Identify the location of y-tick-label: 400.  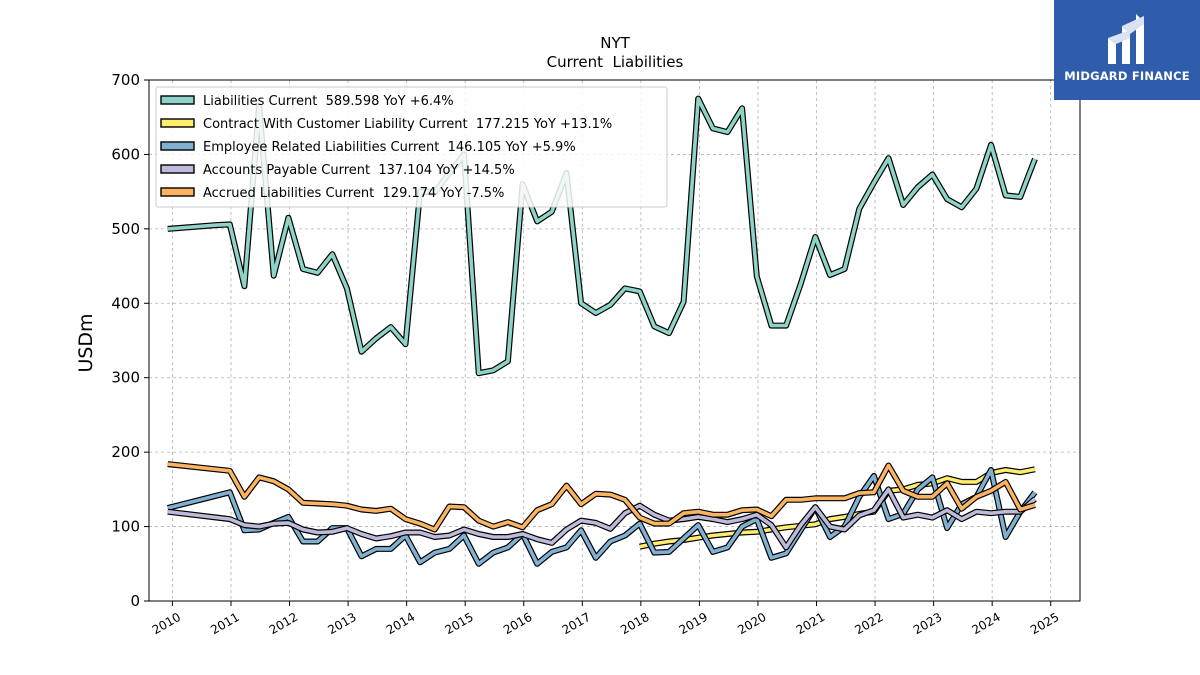
(125, 303).